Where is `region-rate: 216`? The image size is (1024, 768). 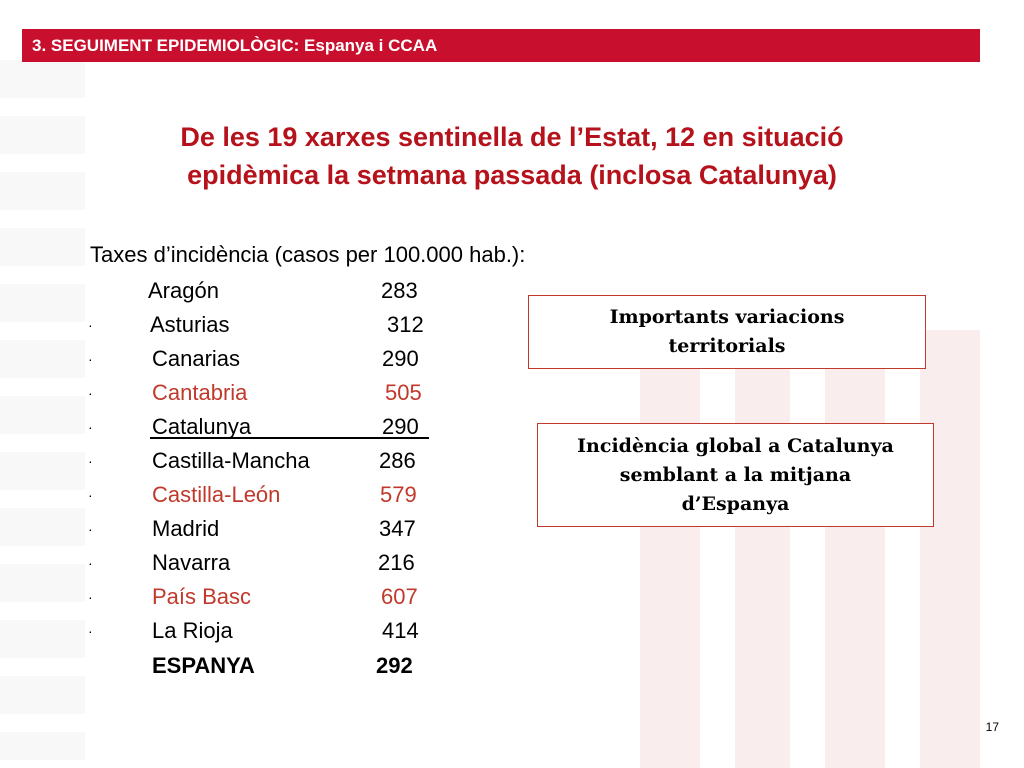
region-rate: 216 is located at coordinates (396, 562).